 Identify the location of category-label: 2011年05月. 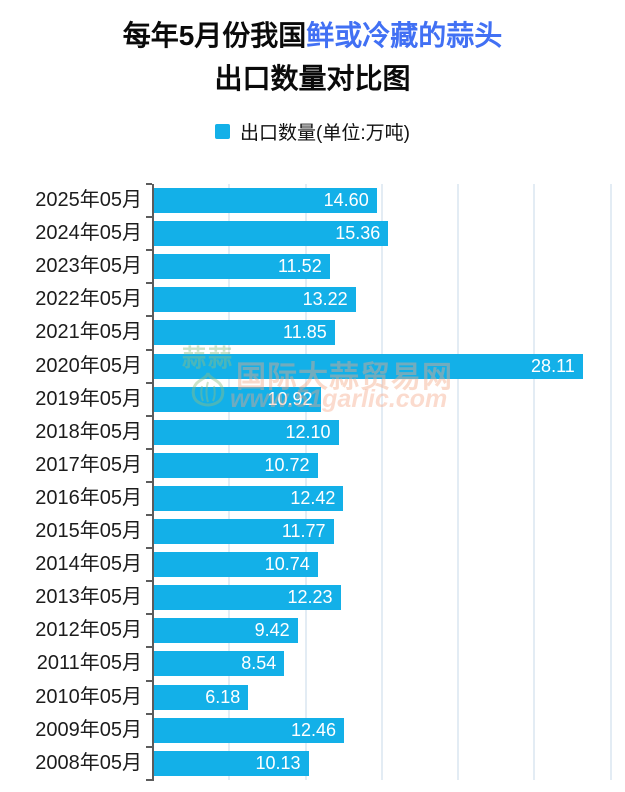
(89, 663).